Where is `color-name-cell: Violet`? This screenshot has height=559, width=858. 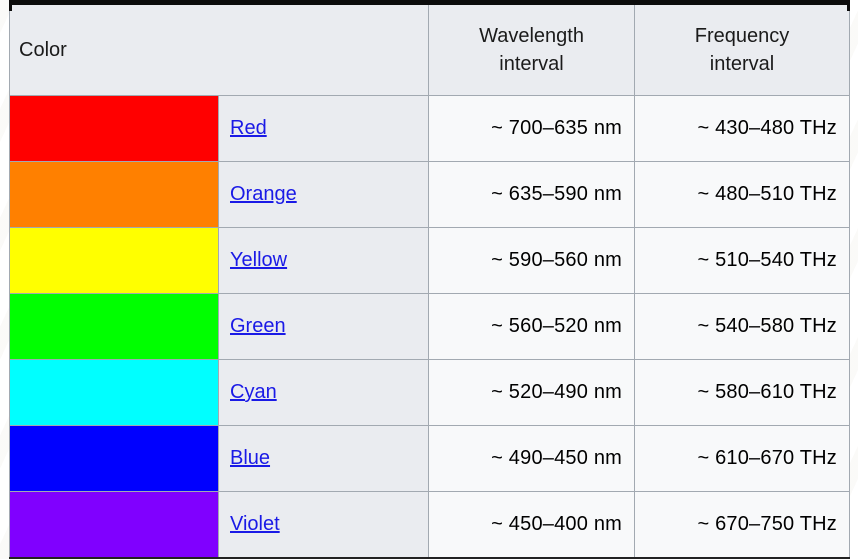
color-name-cell: Violet is located at coordinates (323, 525).